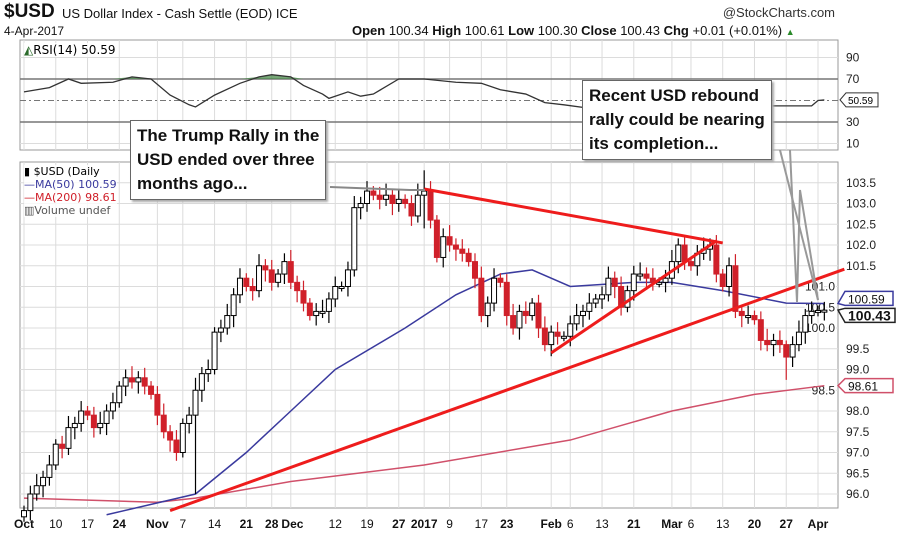 The height and width of the screenshot is (537, 900). Describe the element at coordinates (449, 524) in the screenshot. I see `x-tick-label: 9` at that location.